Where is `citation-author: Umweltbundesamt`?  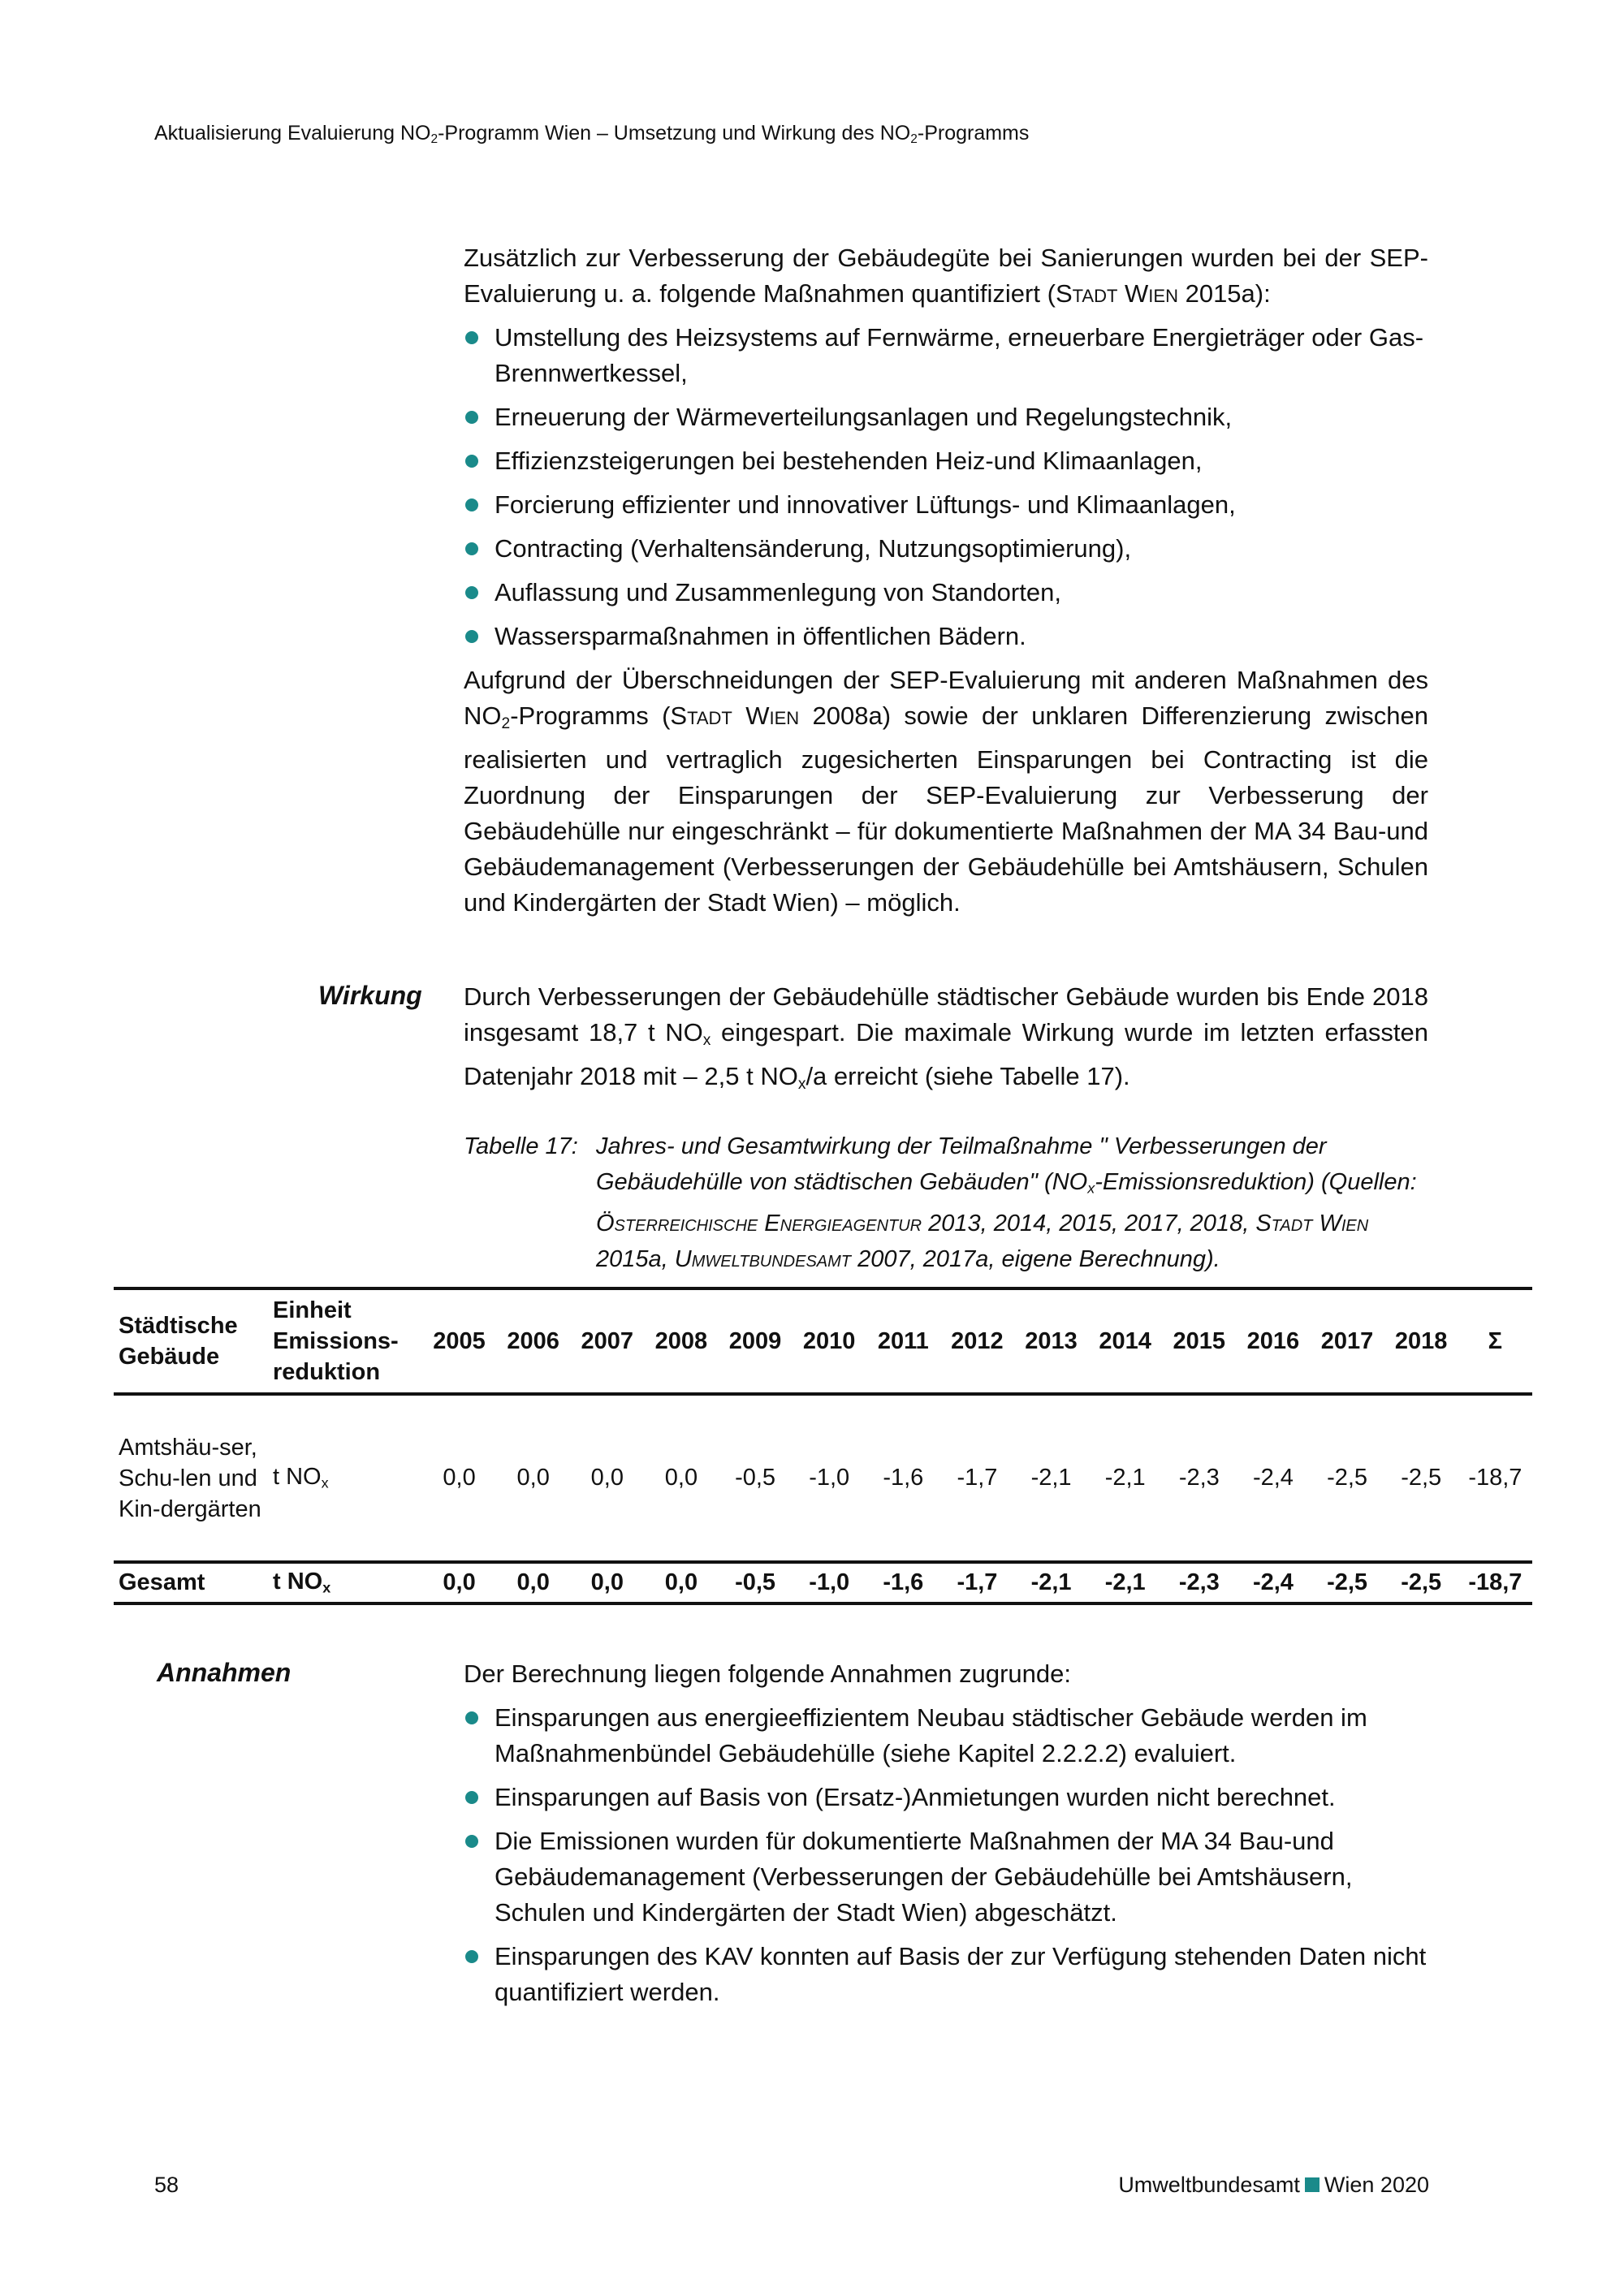 citation-author: Umweltbundesamt is located at coordinates (763, 1259).